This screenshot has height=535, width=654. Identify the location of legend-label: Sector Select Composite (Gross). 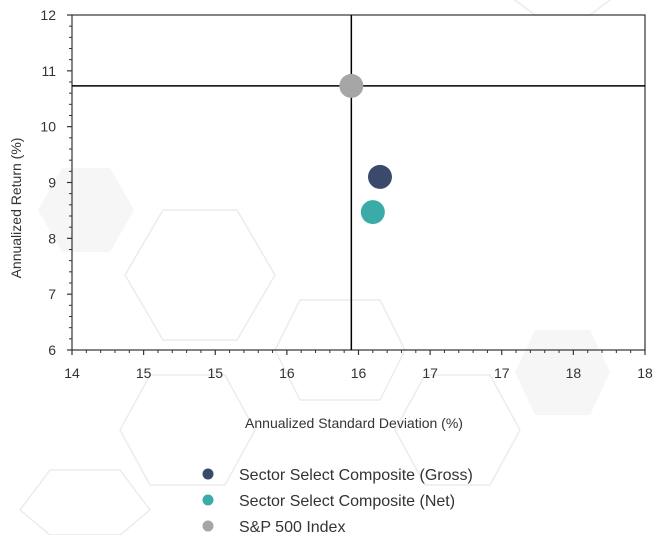
(356, 475).